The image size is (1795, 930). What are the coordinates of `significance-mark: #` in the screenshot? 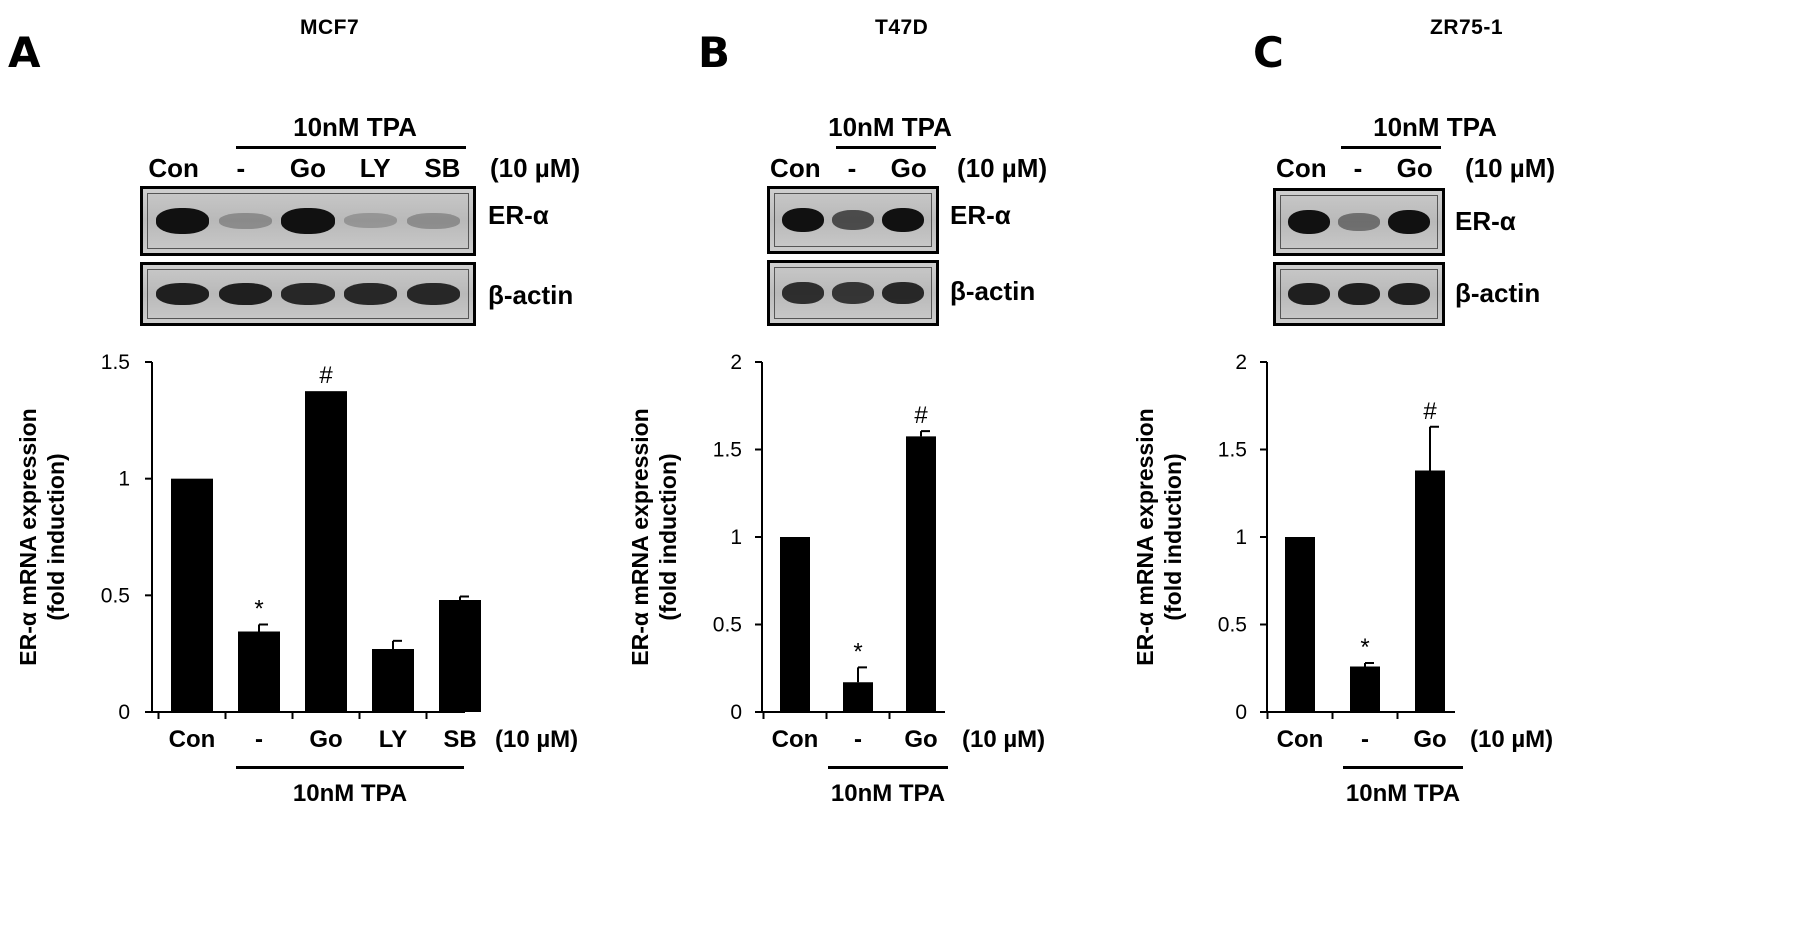 It's located at (326, 375).